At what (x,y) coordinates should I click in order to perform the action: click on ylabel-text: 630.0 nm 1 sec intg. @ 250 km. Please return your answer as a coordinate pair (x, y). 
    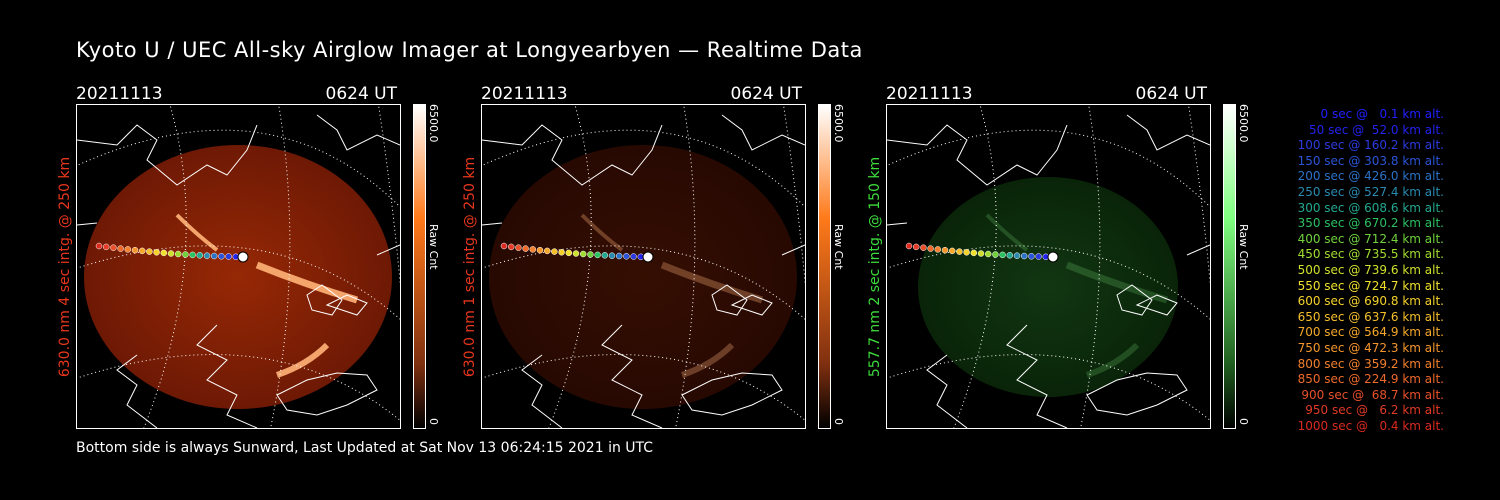
    Looking at the image, I should click on (470, 266).